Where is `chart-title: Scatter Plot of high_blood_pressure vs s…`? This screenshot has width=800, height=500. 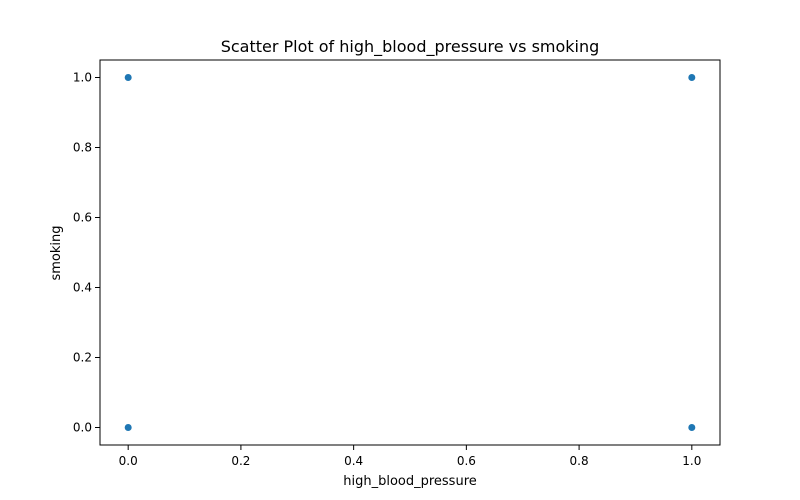 chart-title: Scatter Plot of high_blood_pressure vs s… is located at coordinates (410, 47).